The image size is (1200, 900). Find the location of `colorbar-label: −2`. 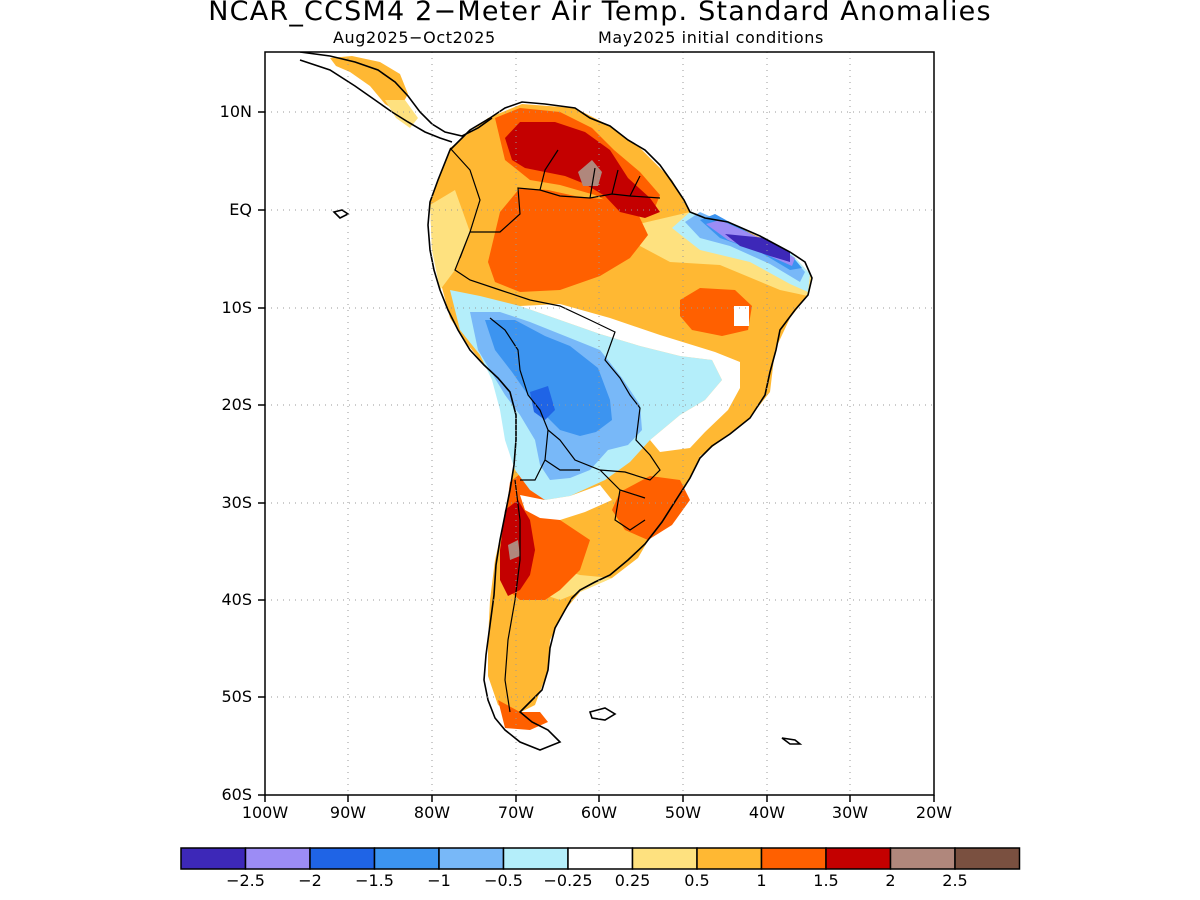

colorbar-label: −2 is located at coordinates (310, 880).